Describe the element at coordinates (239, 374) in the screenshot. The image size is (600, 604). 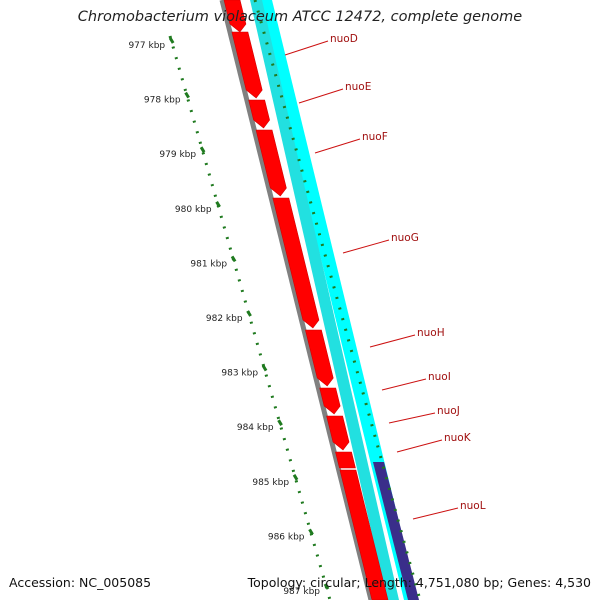
I see `ruler-tick-label: 983 kbp` at that location.